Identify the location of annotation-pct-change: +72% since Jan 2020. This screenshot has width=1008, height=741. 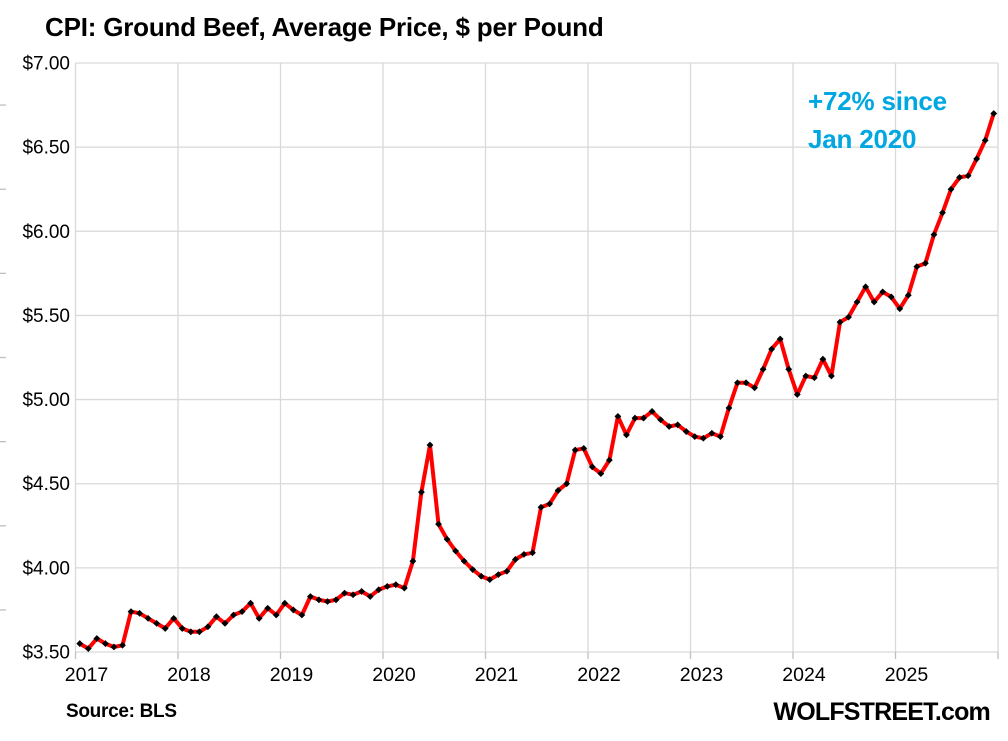
(877, 120).